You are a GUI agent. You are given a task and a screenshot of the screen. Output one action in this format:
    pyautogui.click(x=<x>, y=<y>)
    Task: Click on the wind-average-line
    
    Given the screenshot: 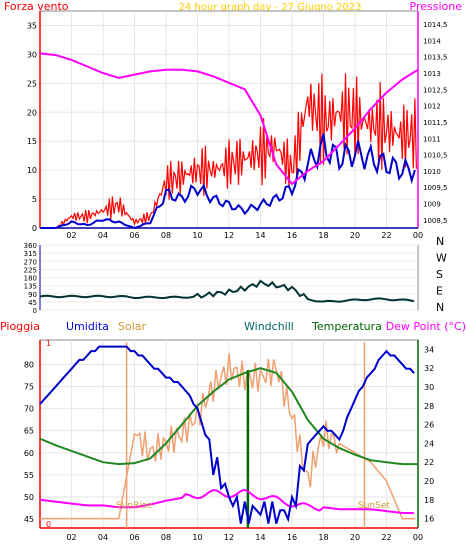 What is the action you would take?
    pyautogui.click(x=228, y=181)
    